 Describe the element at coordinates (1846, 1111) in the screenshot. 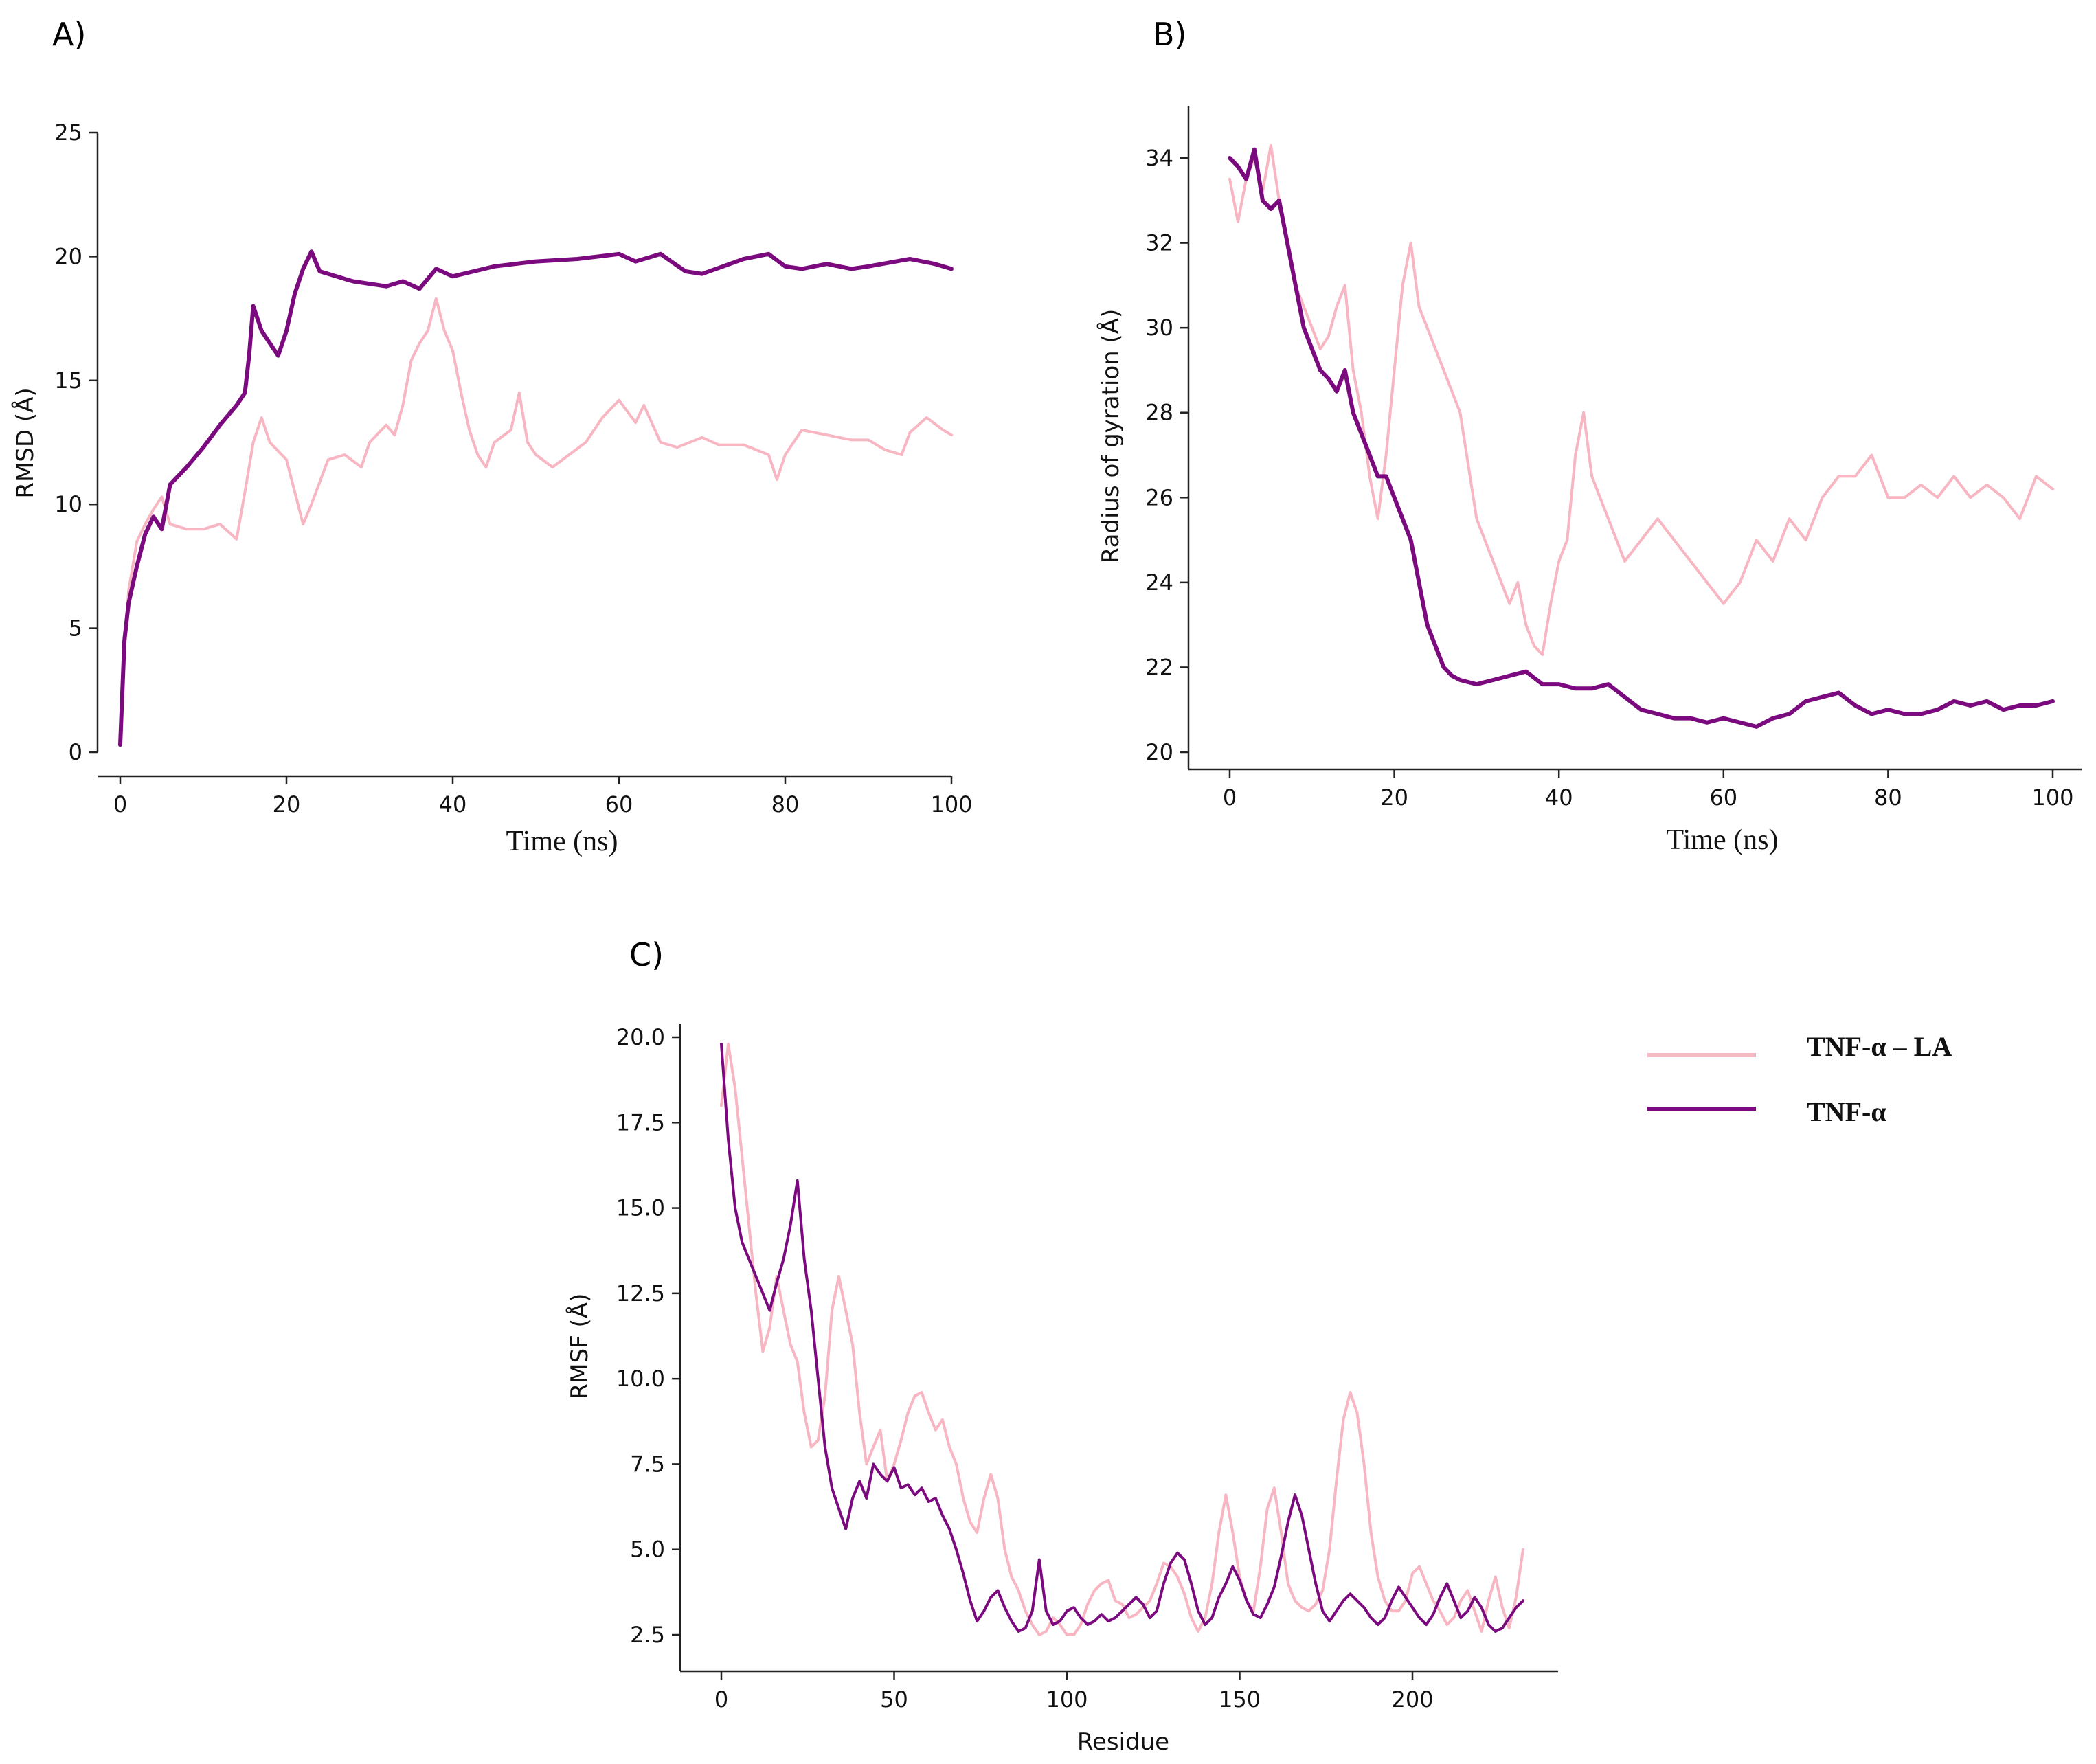

I see `legend-label-tnf: TNF-α` at that location.